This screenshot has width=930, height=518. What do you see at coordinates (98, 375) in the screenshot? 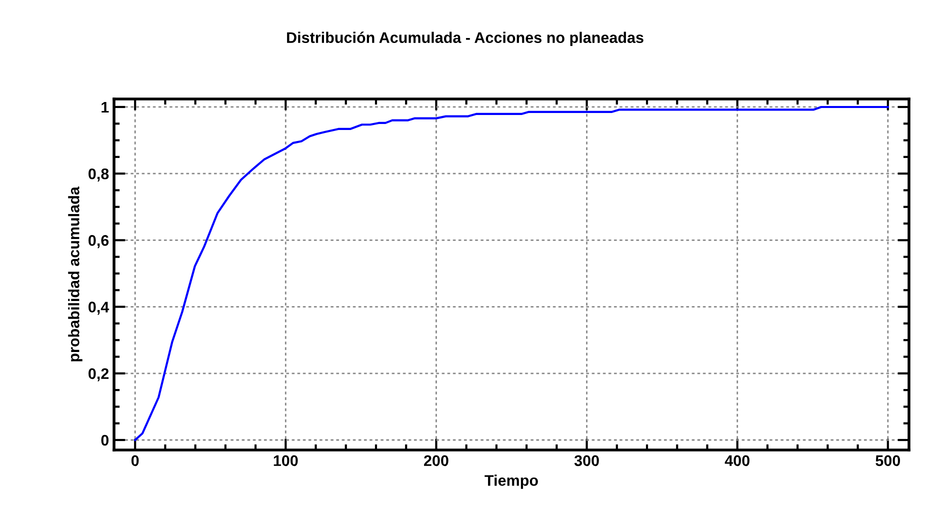
I see `y-tick-label: 0,2` at bounding box center [98, 375].